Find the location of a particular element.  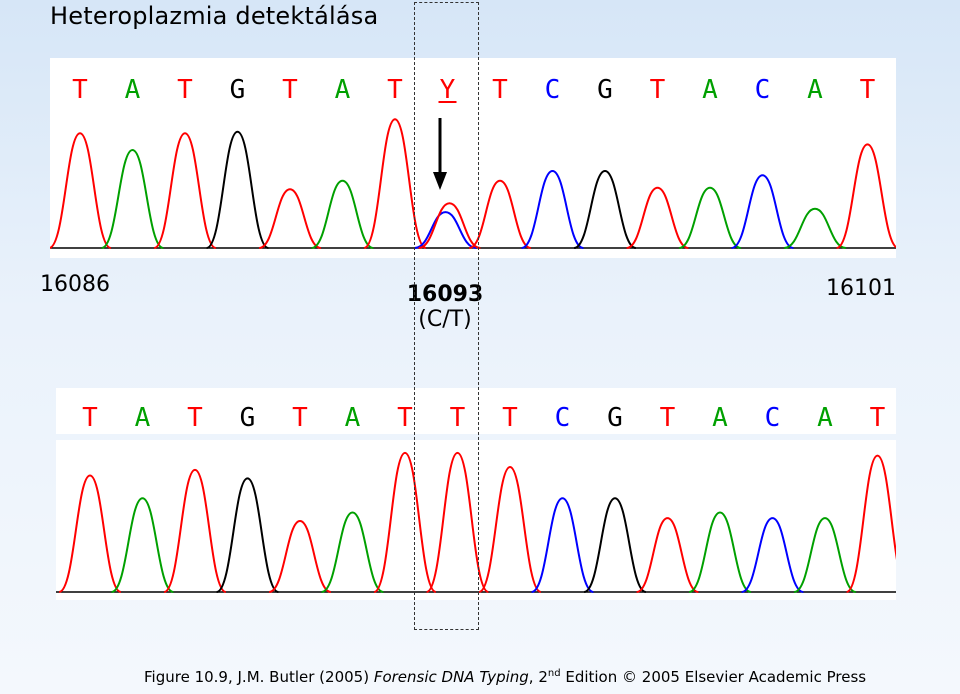

top-base-8: T is located at coordinates (500, 90).